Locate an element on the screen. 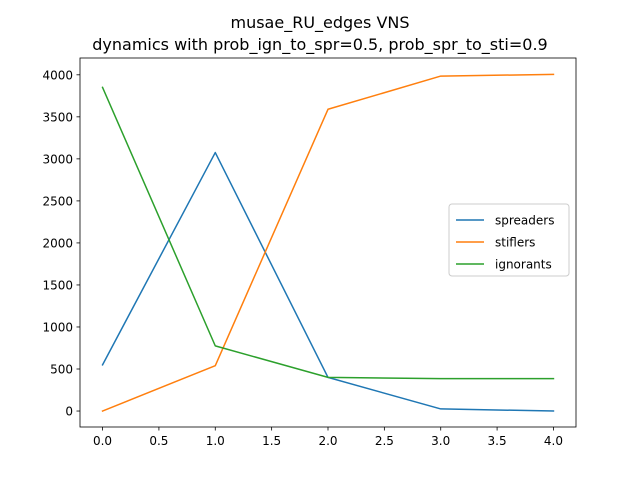 The width and height of the screenshot is (640, 480). x-tick-label: 0.5 is located at coordinates (158, 441).